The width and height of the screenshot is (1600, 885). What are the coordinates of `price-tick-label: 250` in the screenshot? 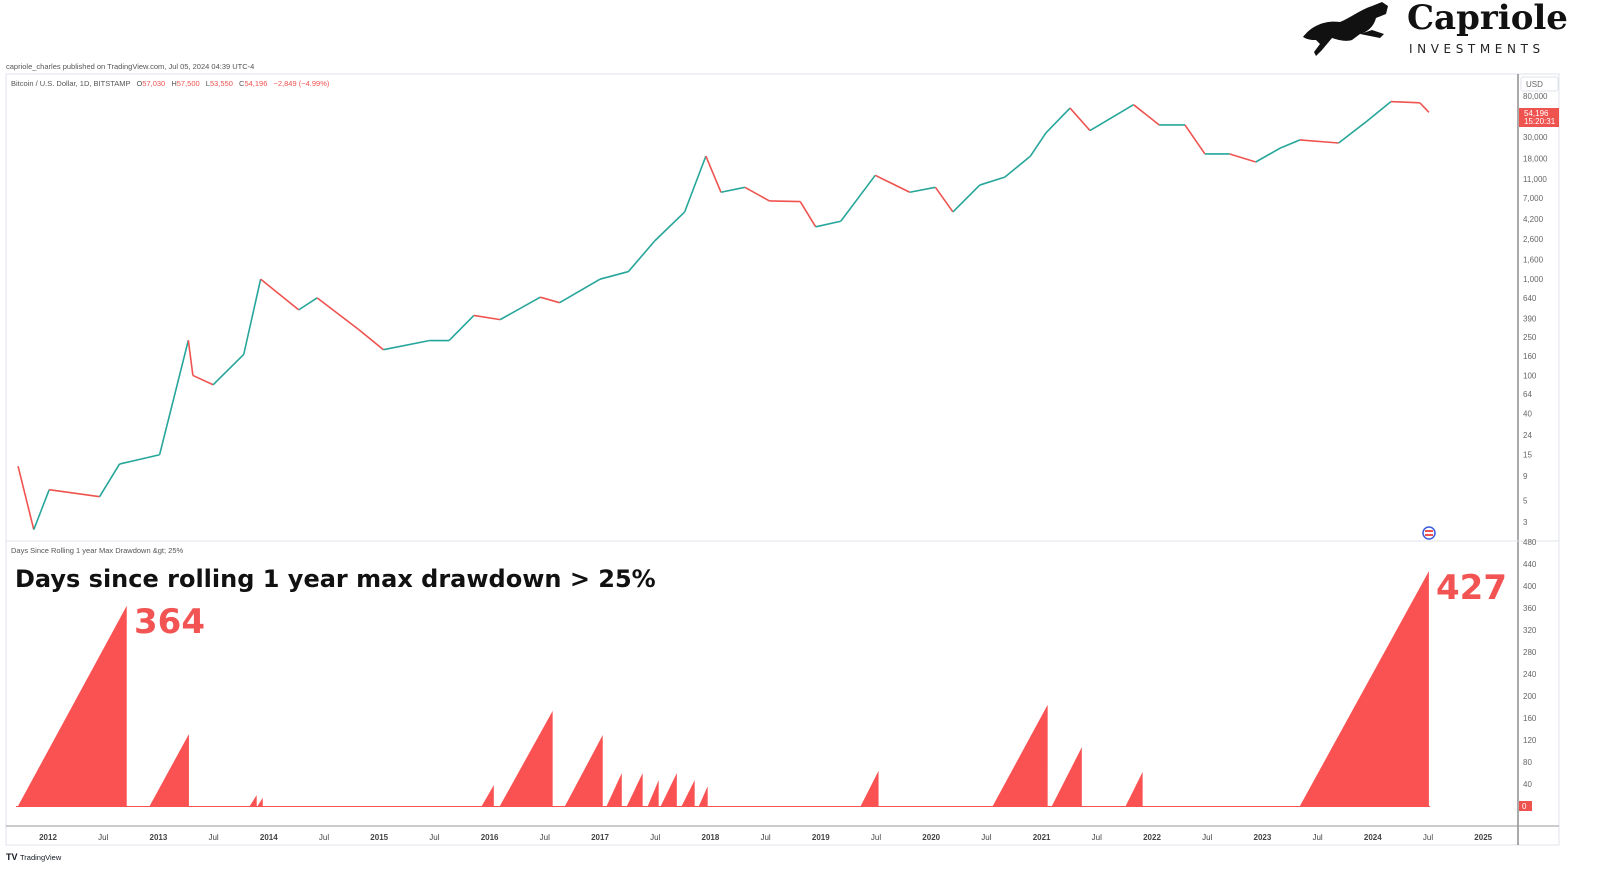 It's located at (1530, 337).